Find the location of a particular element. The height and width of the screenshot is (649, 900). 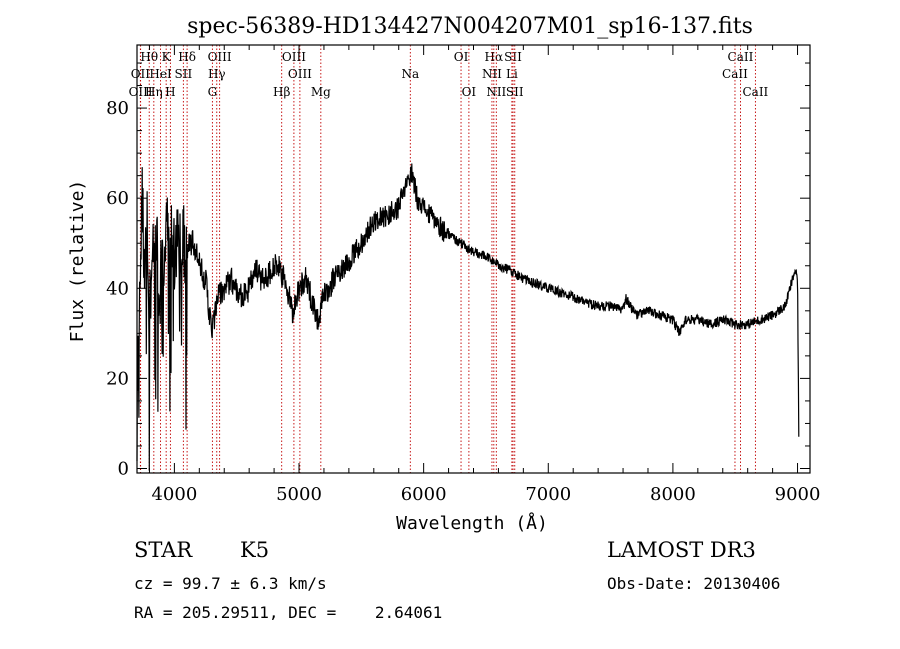

x-tick-label: 4000 is located at coordinates (174, 494).